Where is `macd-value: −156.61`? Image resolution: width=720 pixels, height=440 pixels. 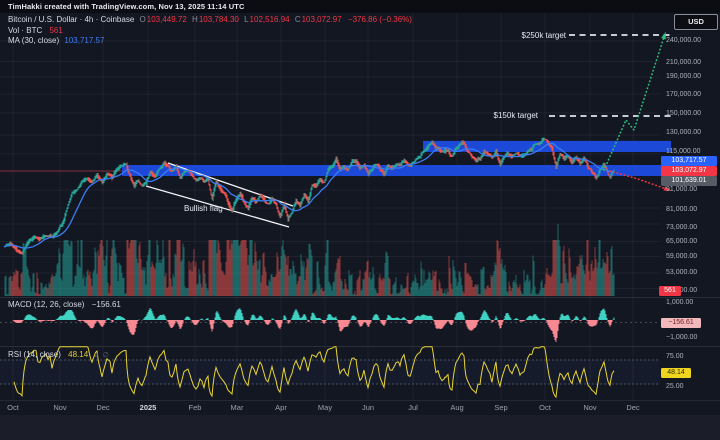 macd-value: −156.61 is located at coordinates (106, 304).